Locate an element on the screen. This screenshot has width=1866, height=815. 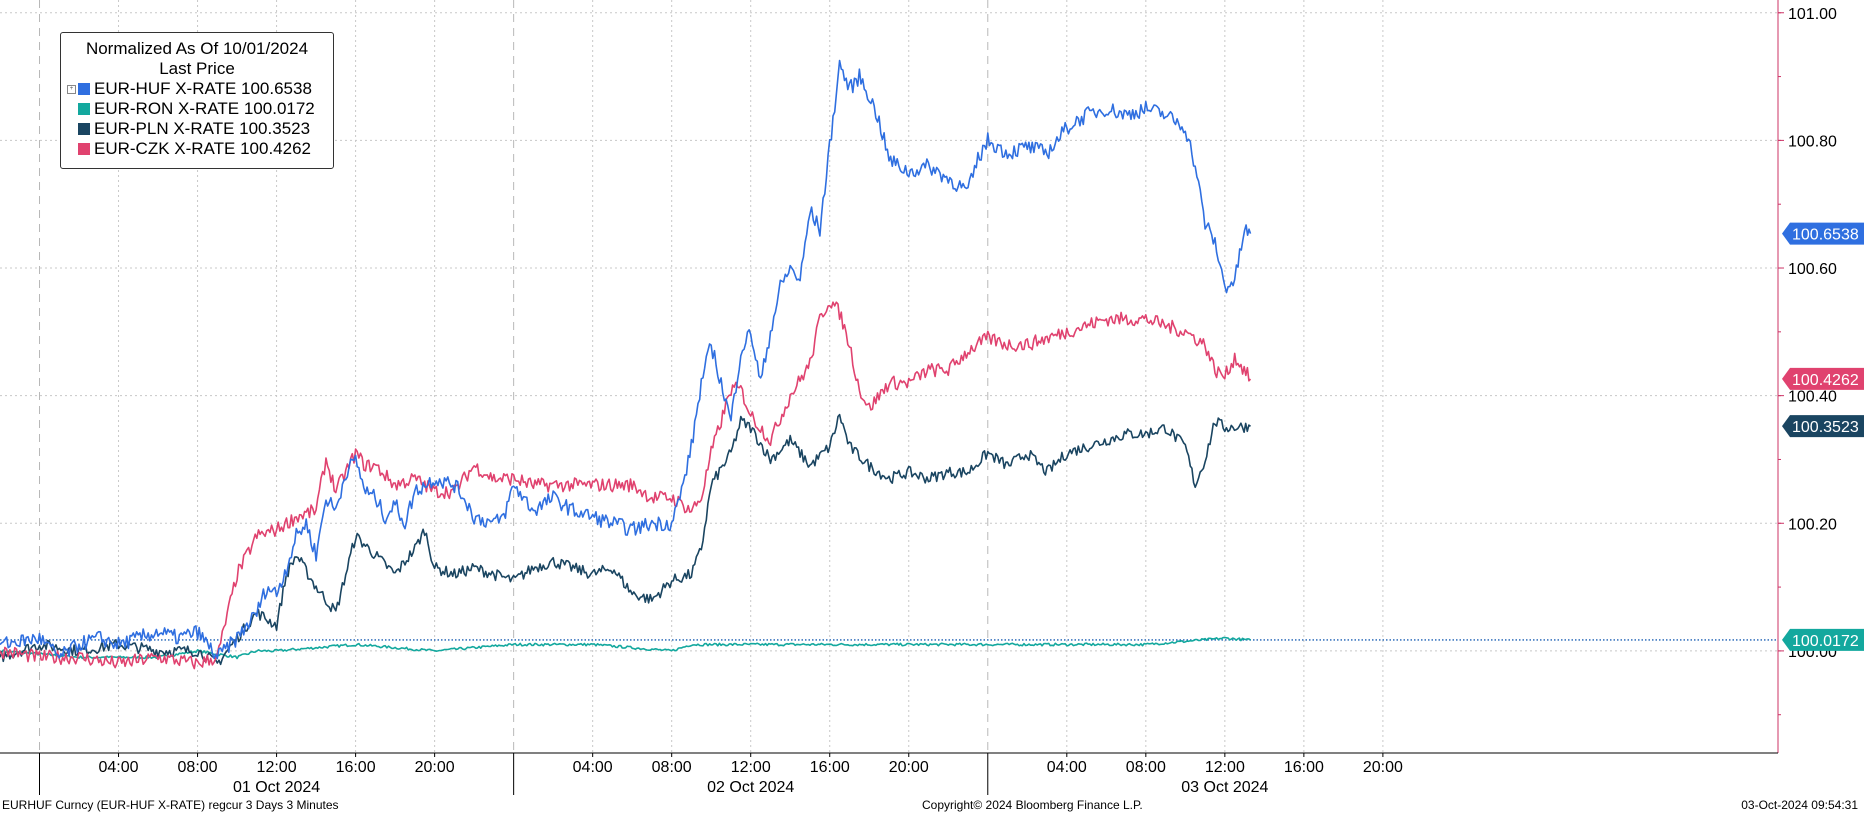
expand-icon: + is located at coordinates (71, 89).